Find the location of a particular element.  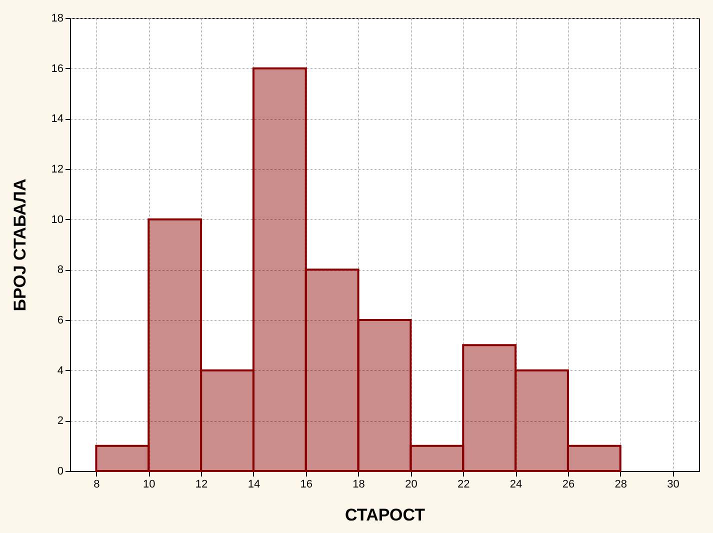

y-axis-title: БРОЈ СТАБАЛА is located at coordinates (20, 245).